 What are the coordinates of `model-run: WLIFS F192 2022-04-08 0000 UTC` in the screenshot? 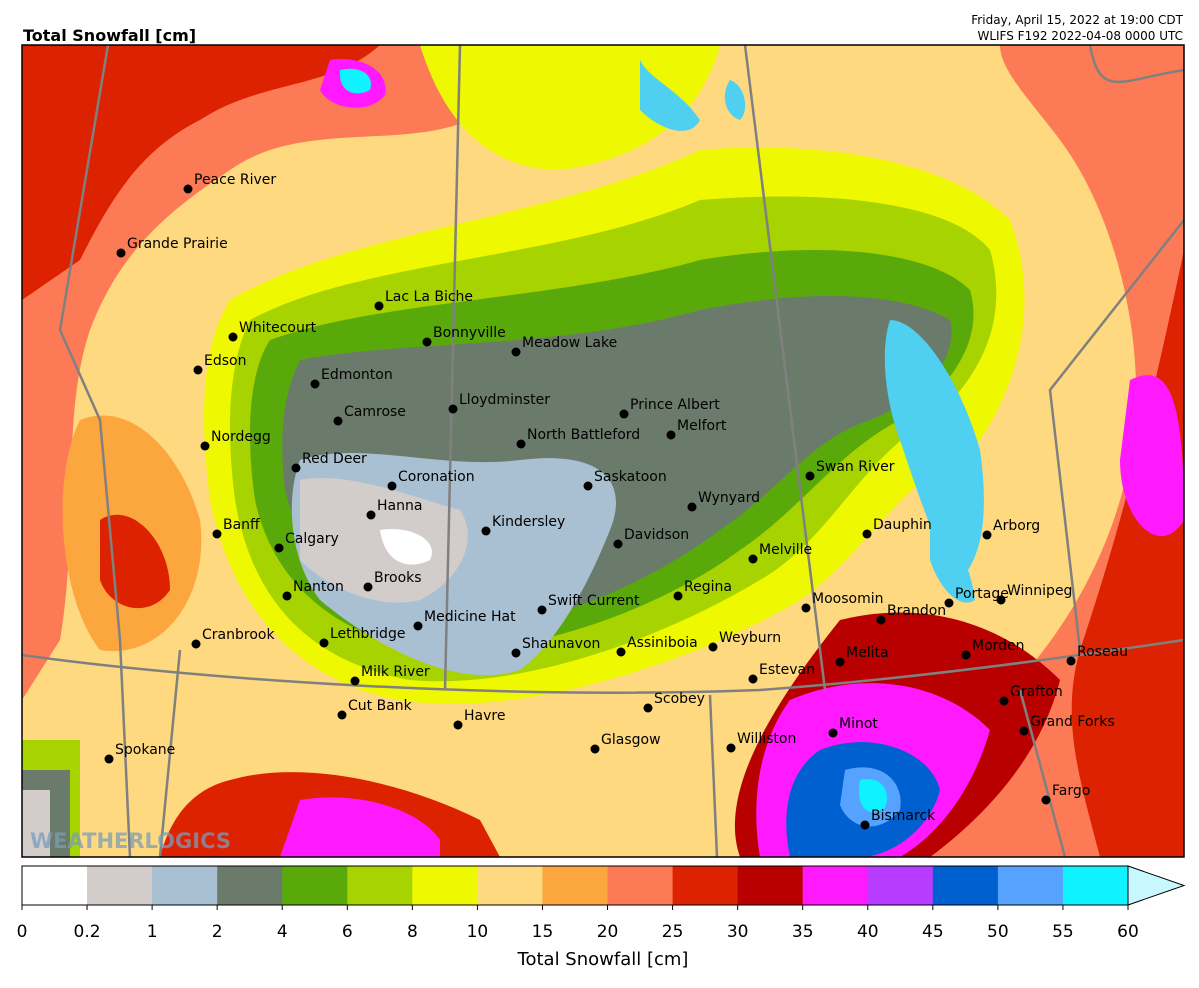 It's located at (1080, 36).